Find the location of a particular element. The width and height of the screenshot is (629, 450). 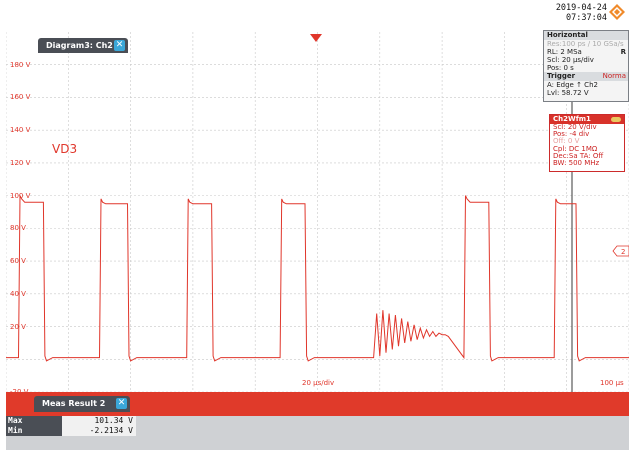

trigger-mode: Norma is located at coordinates (614, 76).